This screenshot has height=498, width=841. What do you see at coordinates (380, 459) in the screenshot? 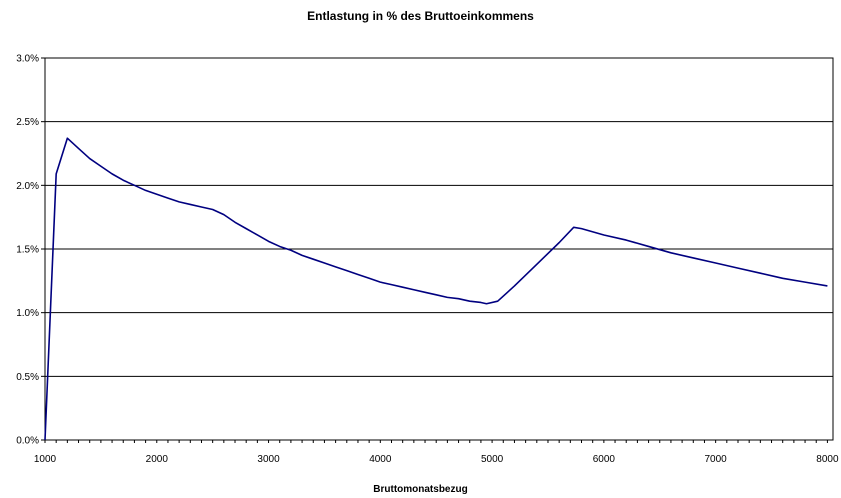
I see `x-tick-label: 4000` at bounding box center [380, 459].